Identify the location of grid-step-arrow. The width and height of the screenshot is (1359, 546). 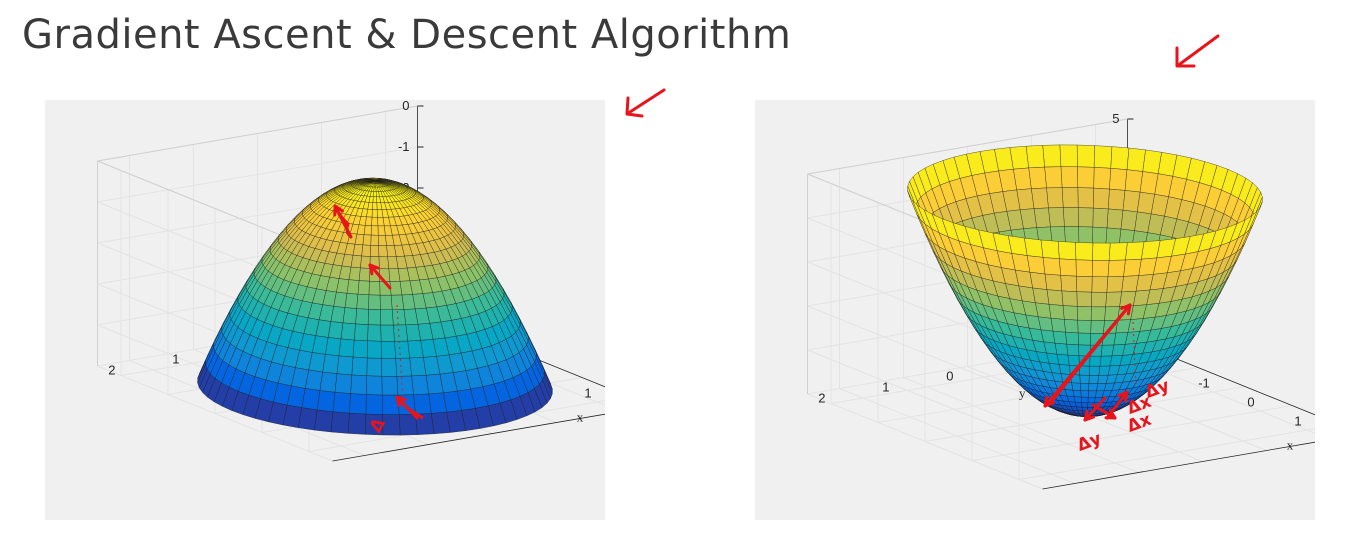
(1095, 409).